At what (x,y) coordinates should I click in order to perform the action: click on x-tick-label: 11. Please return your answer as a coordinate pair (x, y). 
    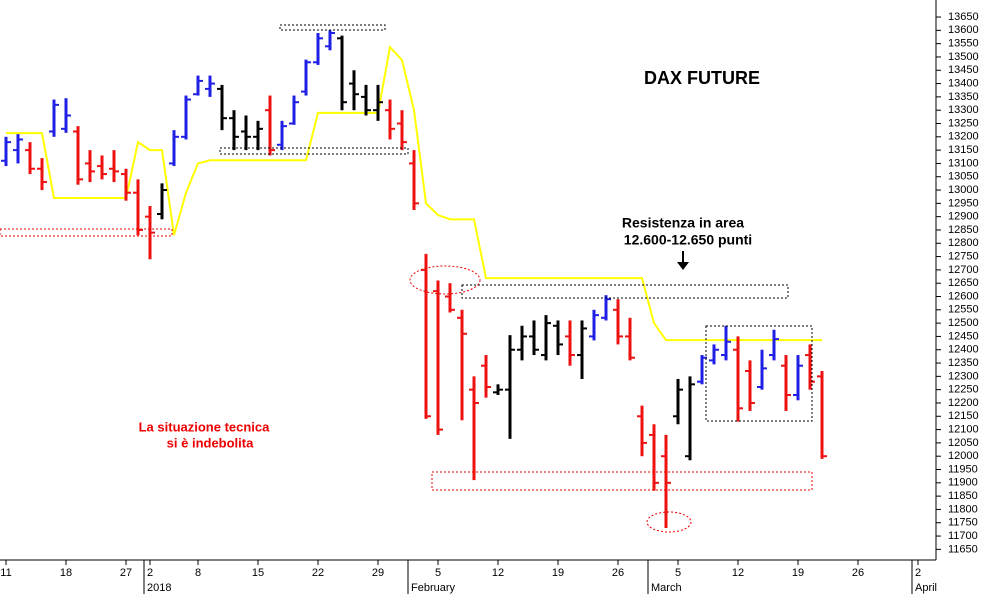
    Looking at the image, I should click on (5, 573).